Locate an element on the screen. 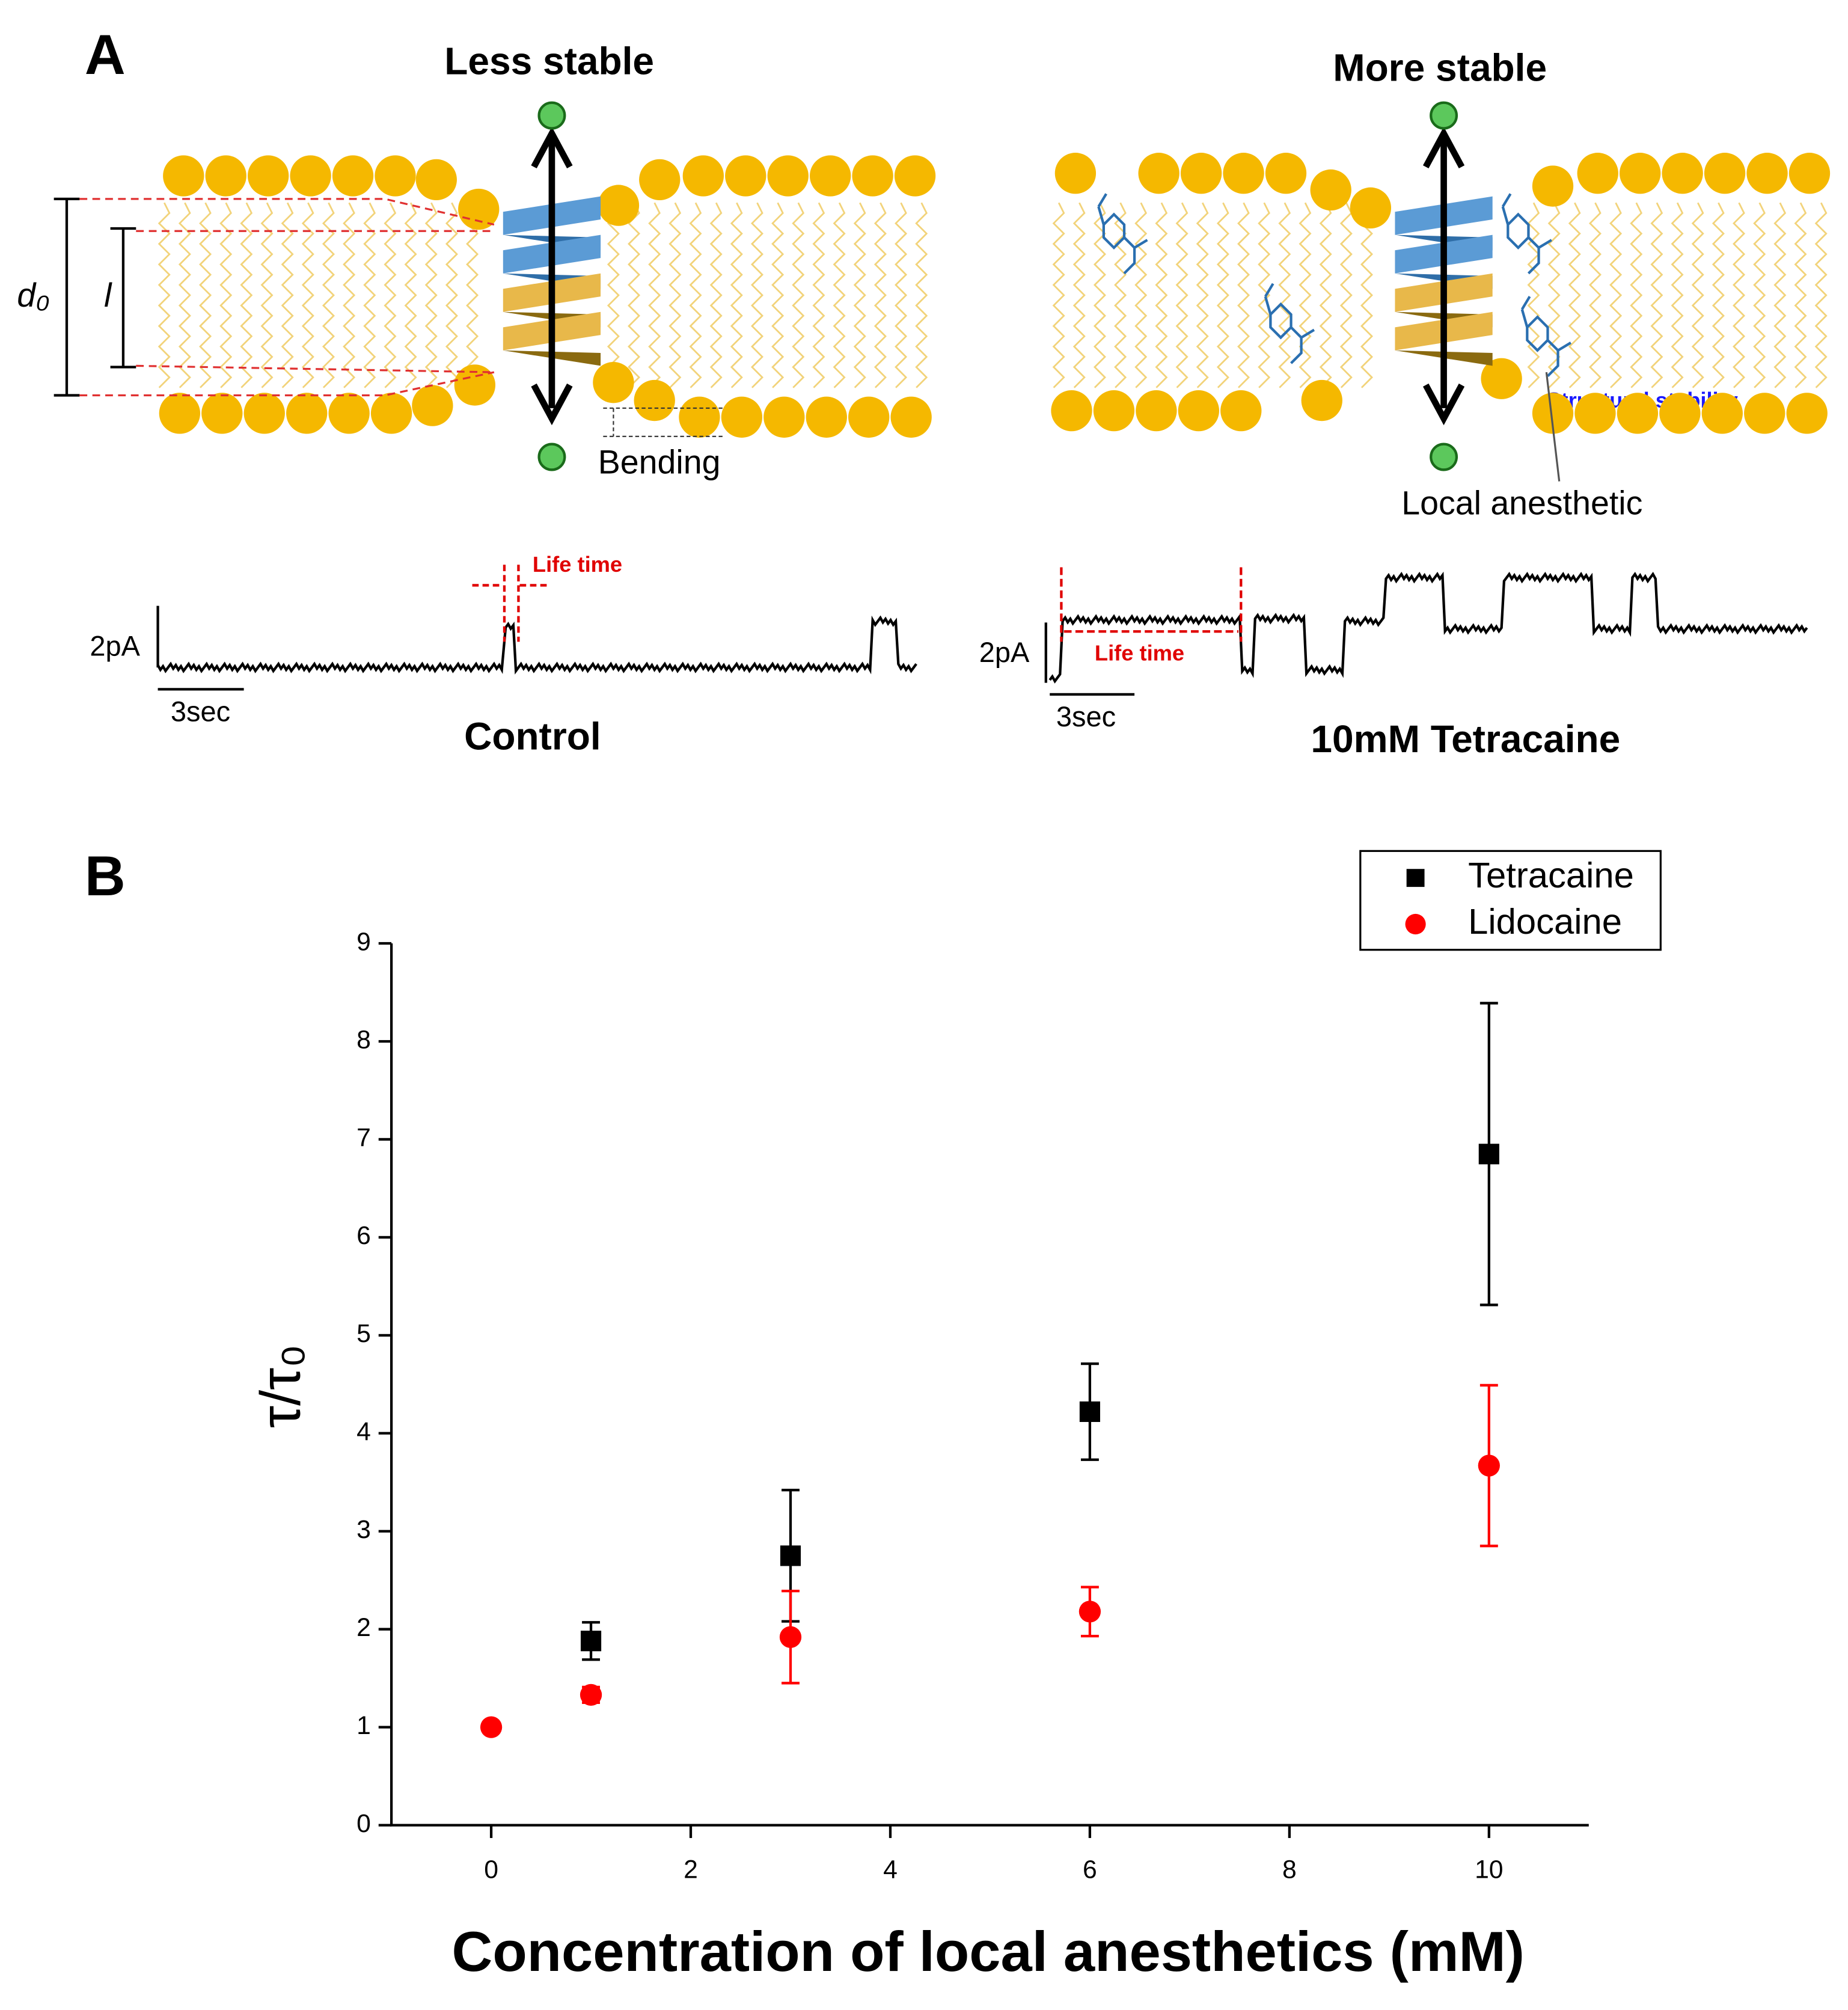 This screenshot has width=1848, height=2010. label: d₀ is located at coordinates (33, 296).